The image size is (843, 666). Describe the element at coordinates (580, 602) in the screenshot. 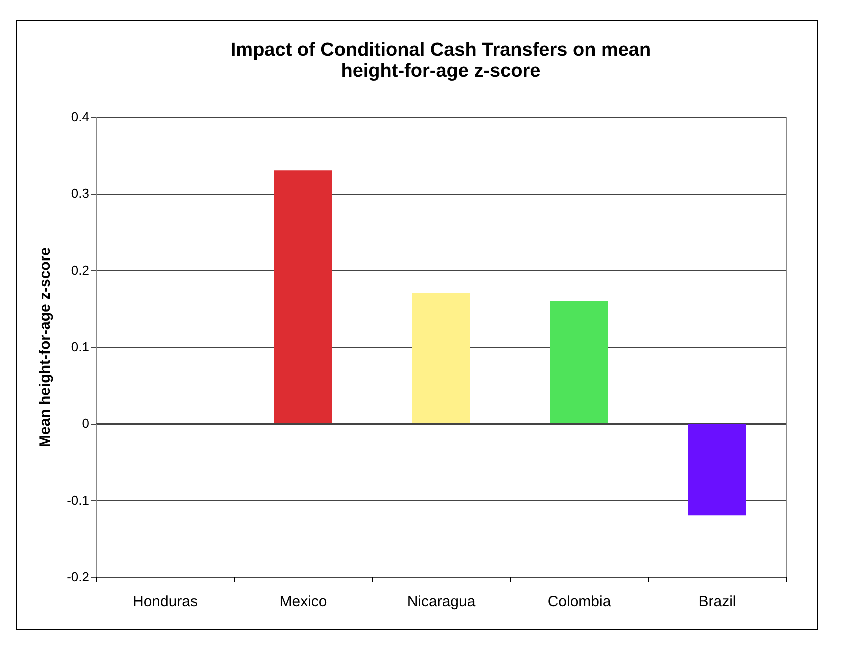

I see `x-tick-label: Colombia` at that location.